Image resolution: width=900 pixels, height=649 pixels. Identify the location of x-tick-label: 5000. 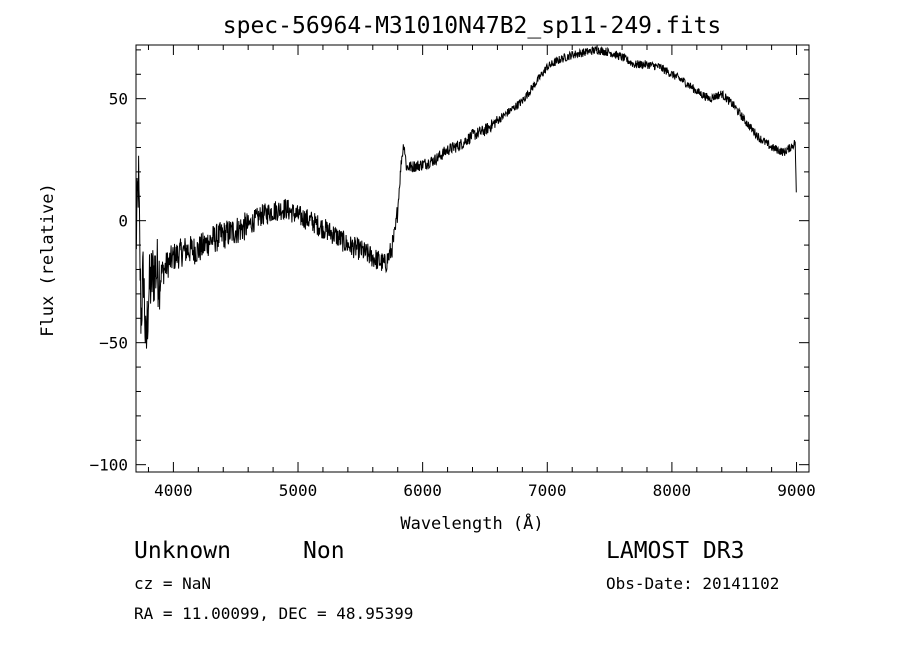
(298, 490).